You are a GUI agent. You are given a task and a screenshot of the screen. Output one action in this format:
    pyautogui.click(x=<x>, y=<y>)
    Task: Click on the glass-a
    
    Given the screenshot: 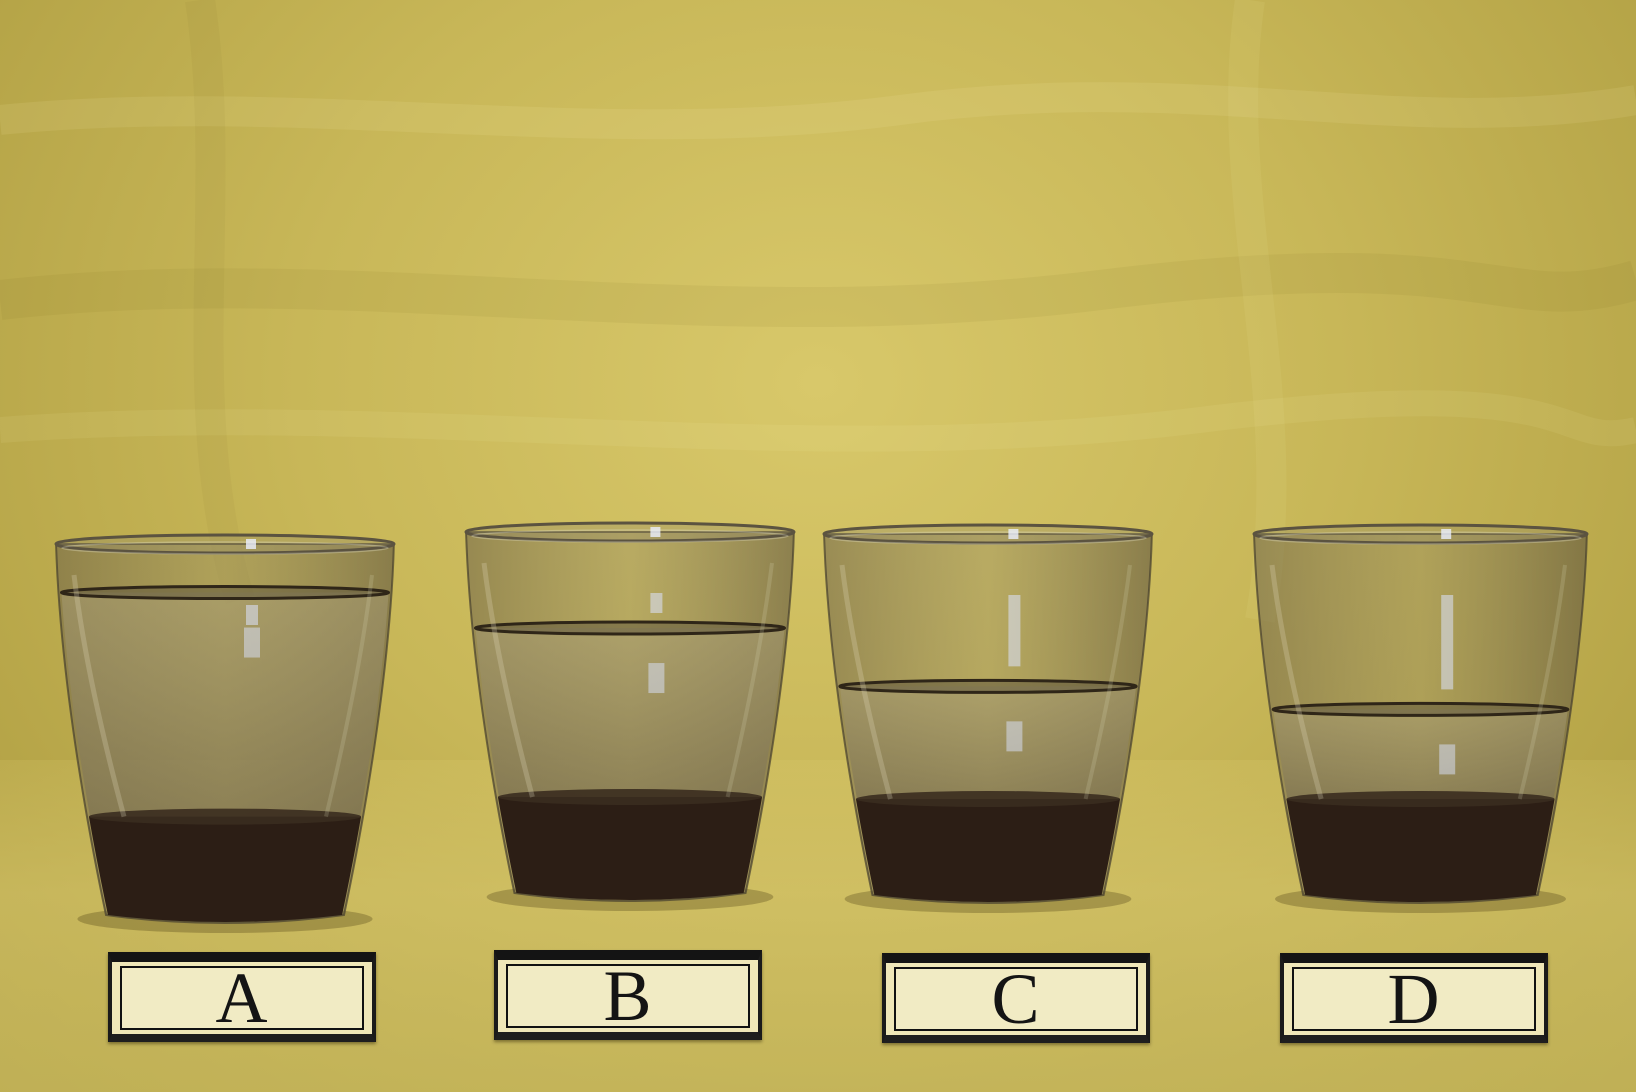 What is the action you would take?
    pyautogui.click(x=225, y=733)
    